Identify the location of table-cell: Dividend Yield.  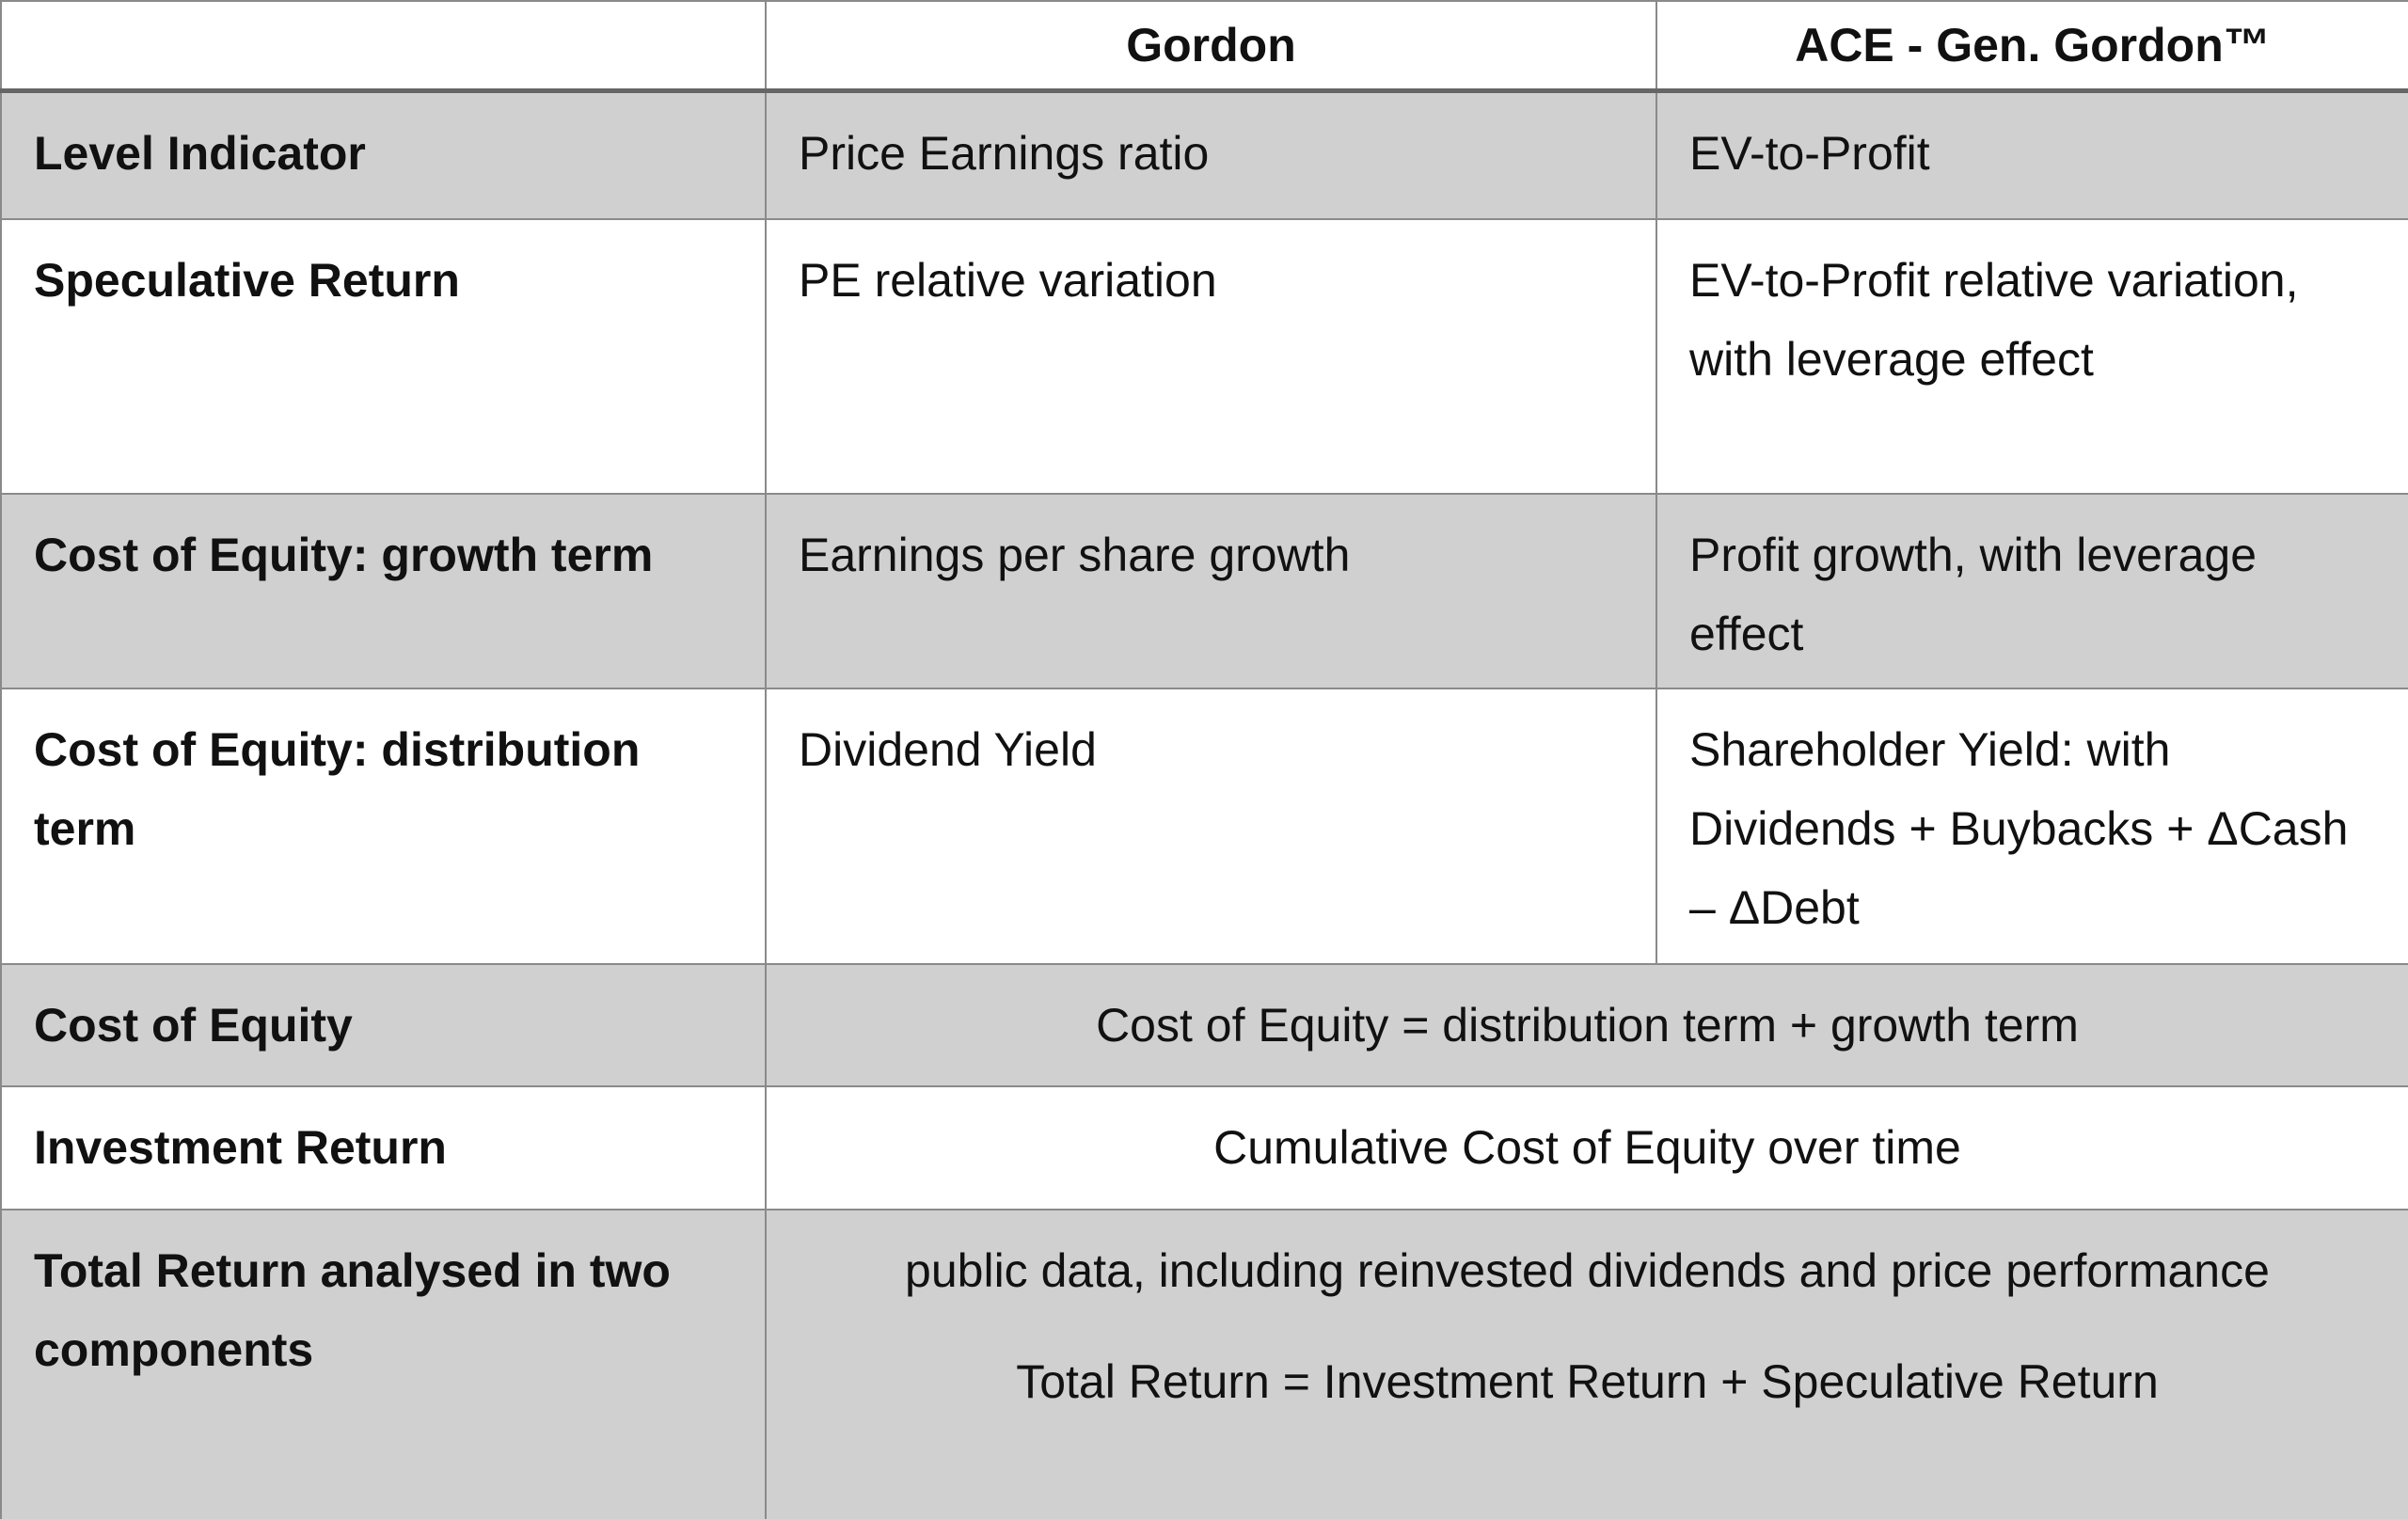
(1211, 826).